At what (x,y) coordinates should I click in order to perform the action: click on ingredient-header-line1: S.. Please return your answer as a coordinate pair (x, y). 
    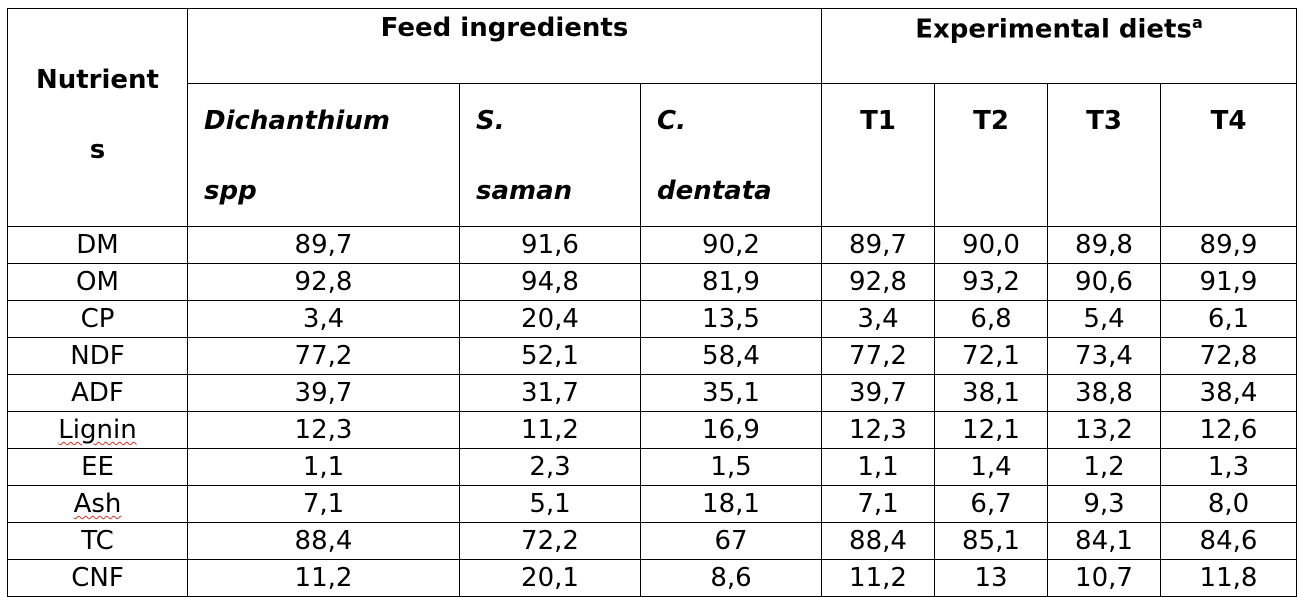
    Looking at the image, I should click on (490, 121).